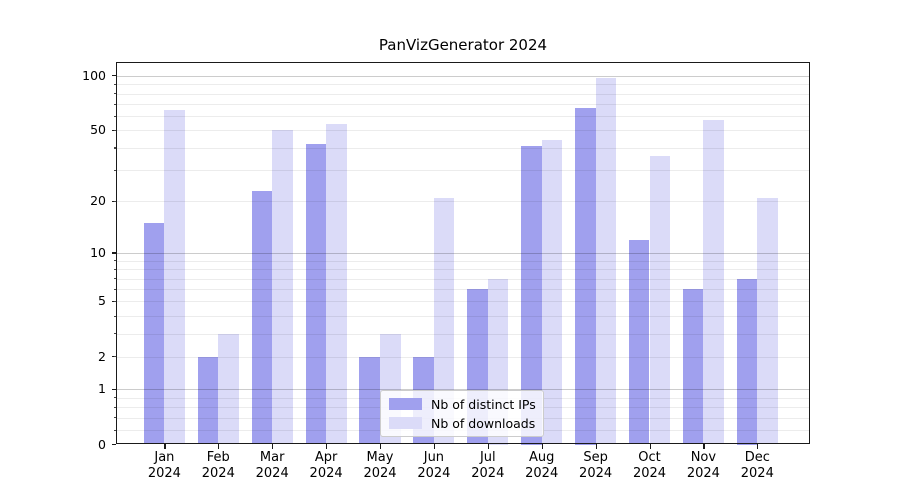  What do you see at coordinates (596, 465) in the screenshot?
I see `x-tick-label-sep: Sep 2024` at bounding box center [596, 465].